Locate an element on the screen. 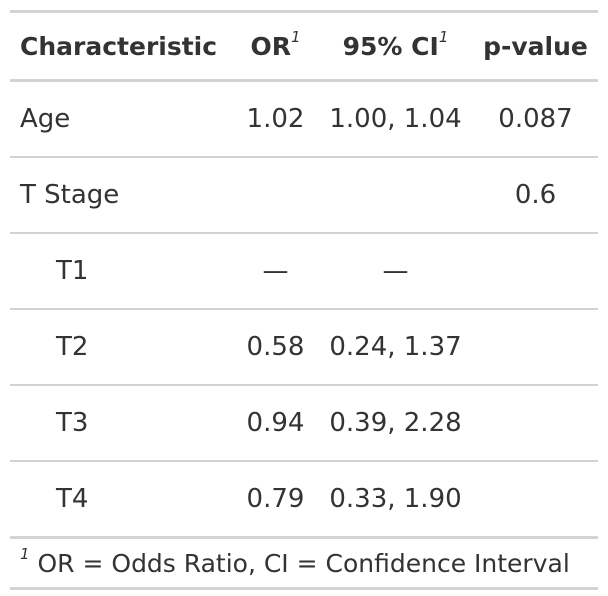 This screenshot has height=596, width=608. table-row: T1 — — is located at coordinates (304, 271).